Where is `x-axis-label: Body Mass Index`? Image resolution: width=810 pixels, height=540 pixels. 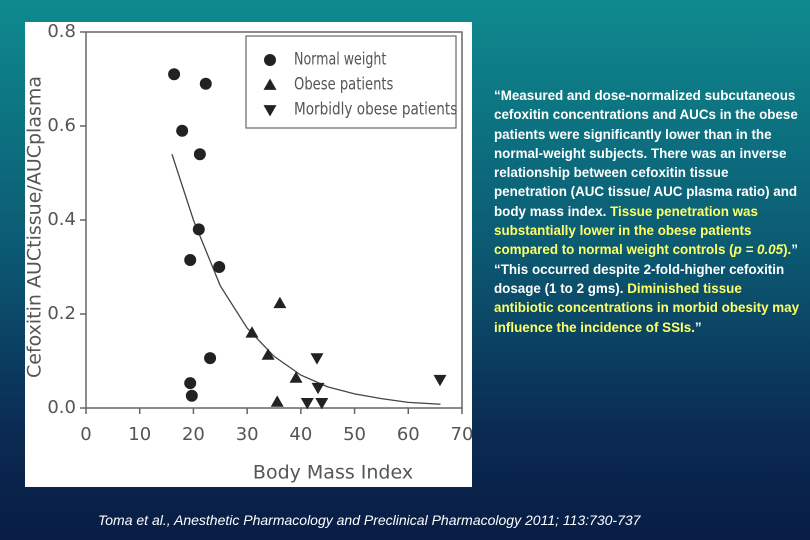 x-axis-label: Body Mass Index is located at coordinates (333, 473).